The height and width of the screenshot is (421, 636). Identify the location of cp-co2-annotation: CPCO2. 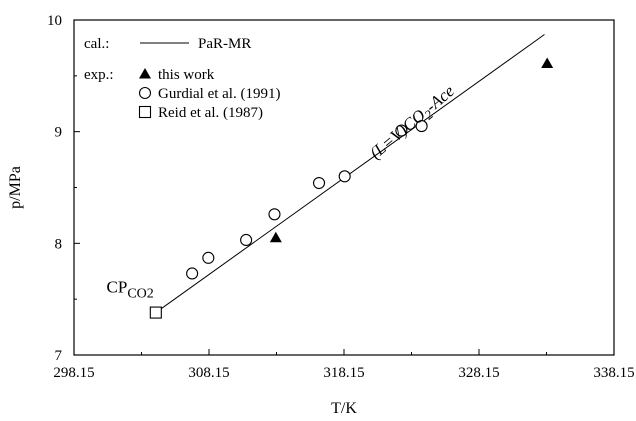
(130, 290).